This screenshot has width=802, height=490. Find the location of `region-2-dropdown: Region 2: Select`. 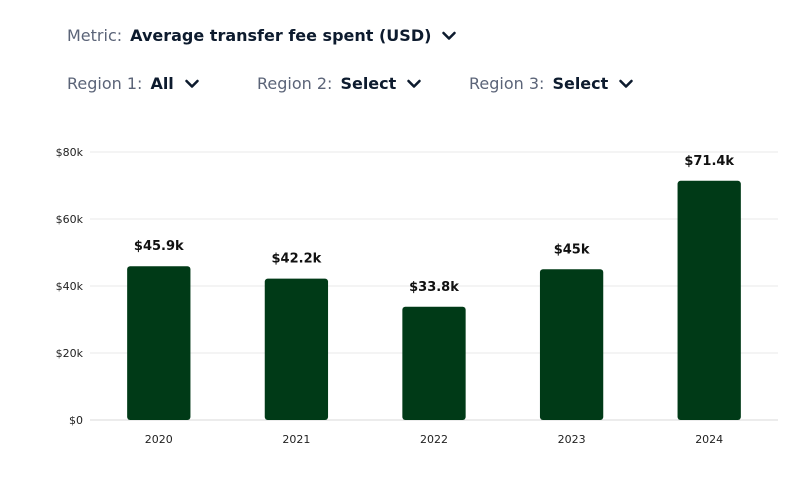

region-2-dropdown: Region 2: Select is located at coordinates (339, 83).